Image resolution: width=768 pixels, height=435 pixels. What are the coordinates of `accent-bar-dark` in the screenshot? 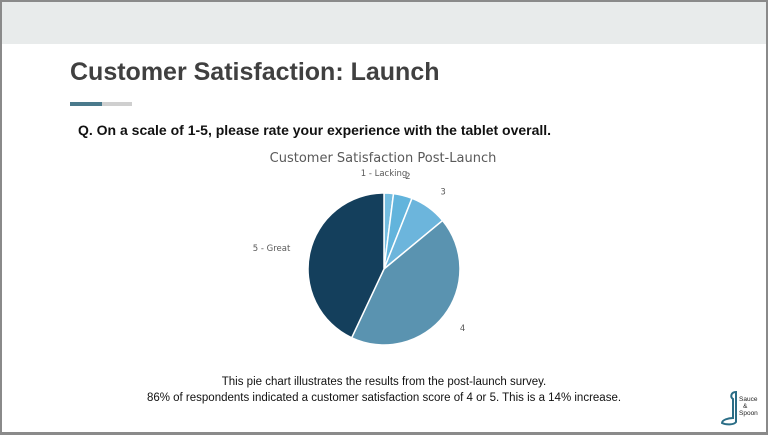 It's located at (86, 104).